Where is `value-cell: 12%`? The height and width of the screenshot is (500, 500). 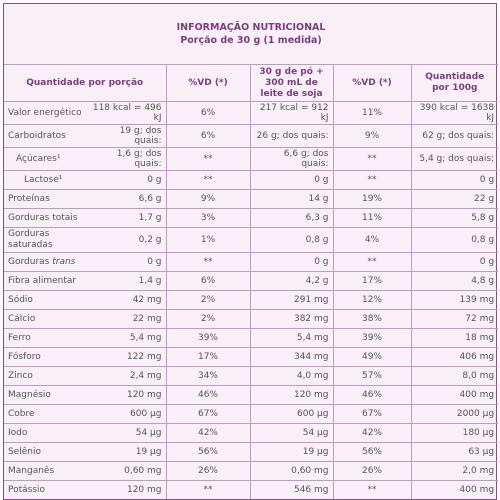 value-cell: 12% is located at coordinates (372, 300).